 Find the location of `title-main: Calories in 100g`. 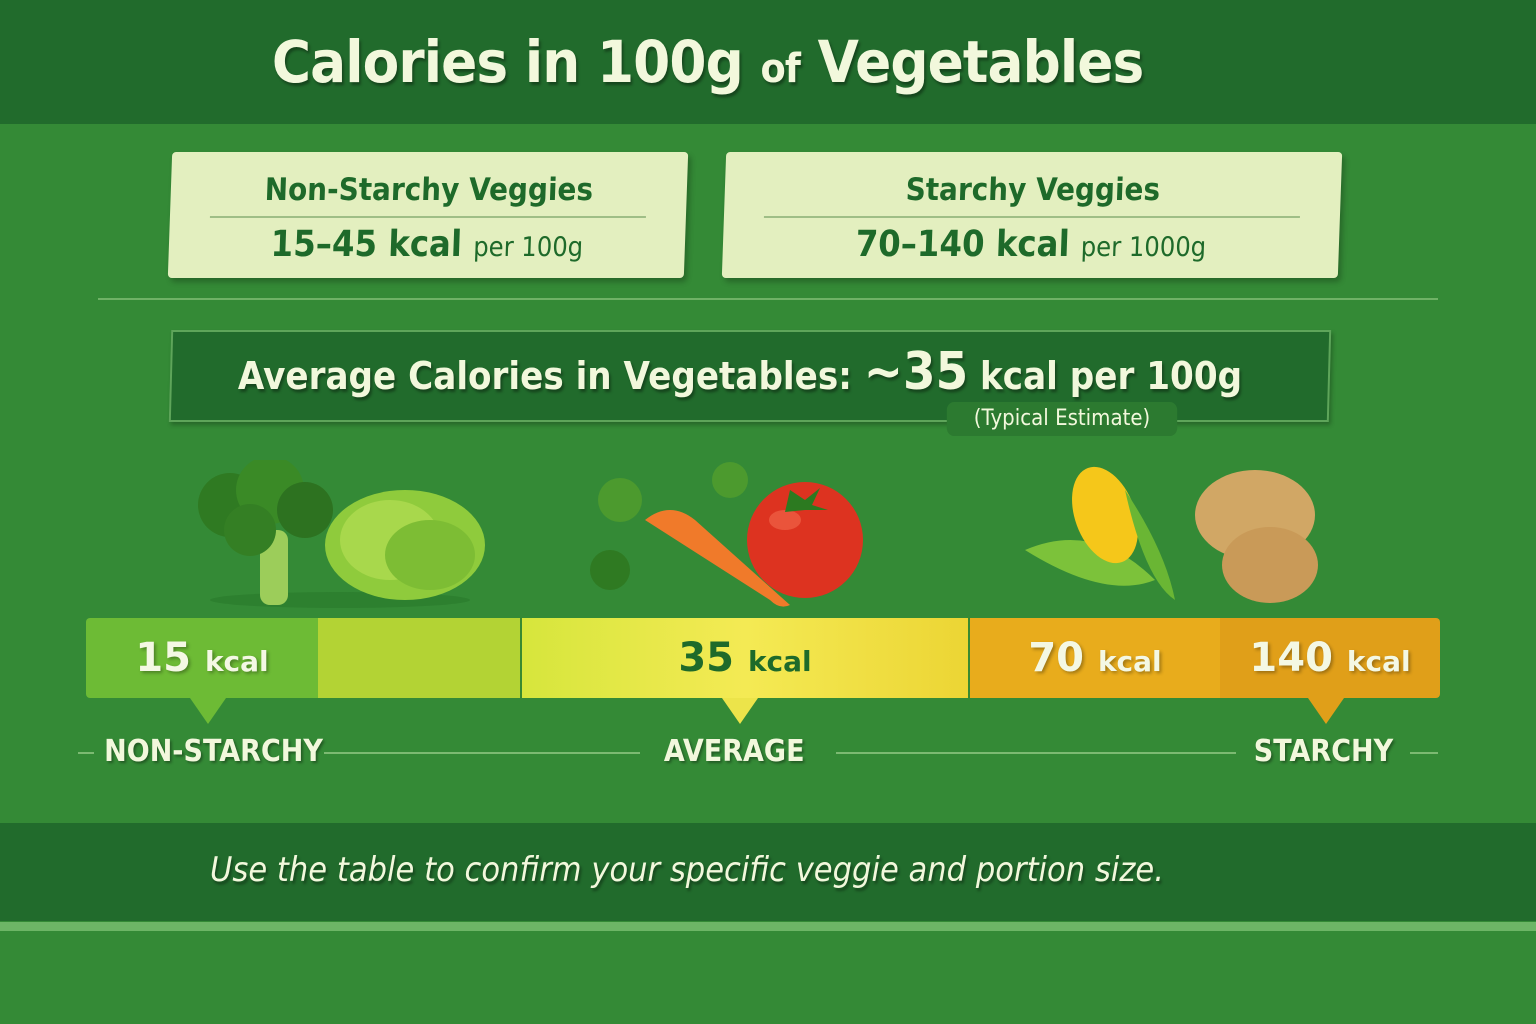

title-main: Calories in 100g is located at coordinates (508, 62).